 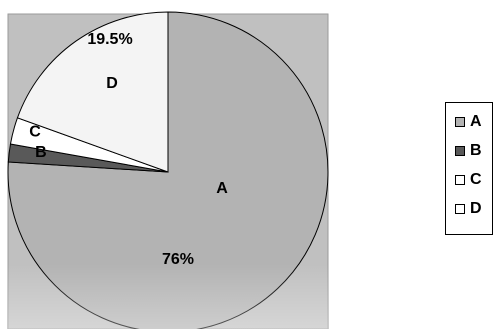 I want to click on legend-swatch-b, so click(x=460, y=150).